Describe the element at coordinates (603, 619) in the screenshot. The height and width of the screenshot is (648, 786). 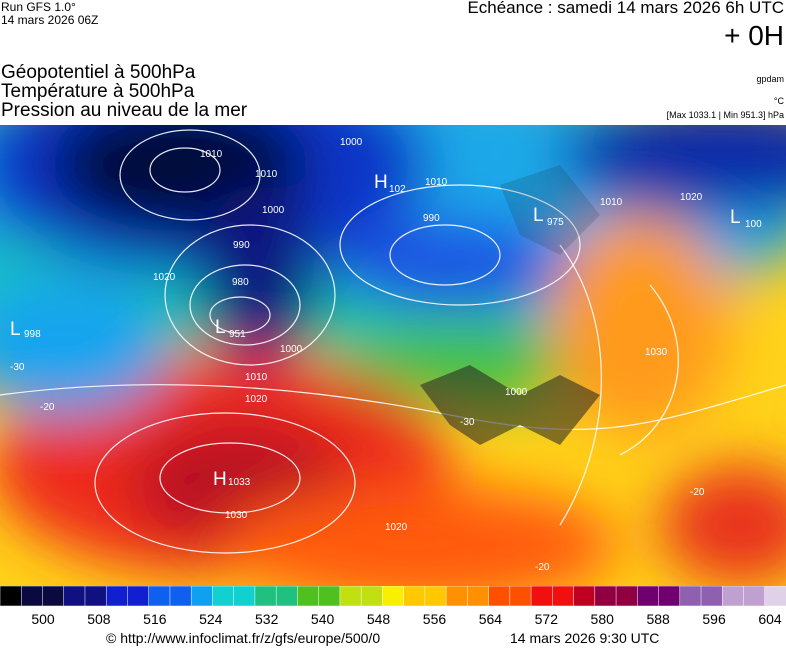
I see `colorbar-label: 580` at that location.